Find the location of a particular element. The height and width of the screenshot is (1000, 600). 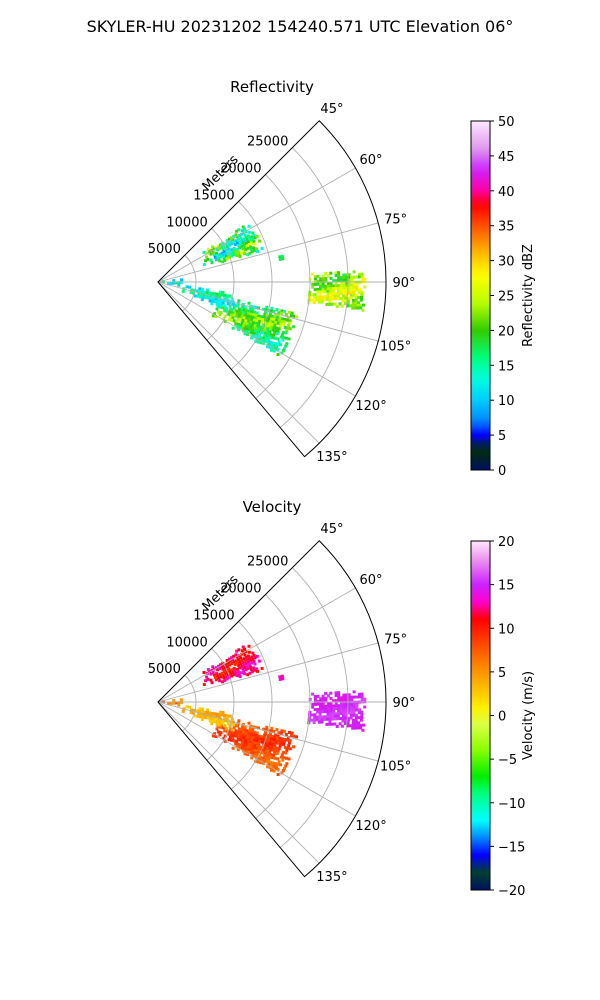

colorbar-tick-label: −15 is located at coordinates (511, 847).